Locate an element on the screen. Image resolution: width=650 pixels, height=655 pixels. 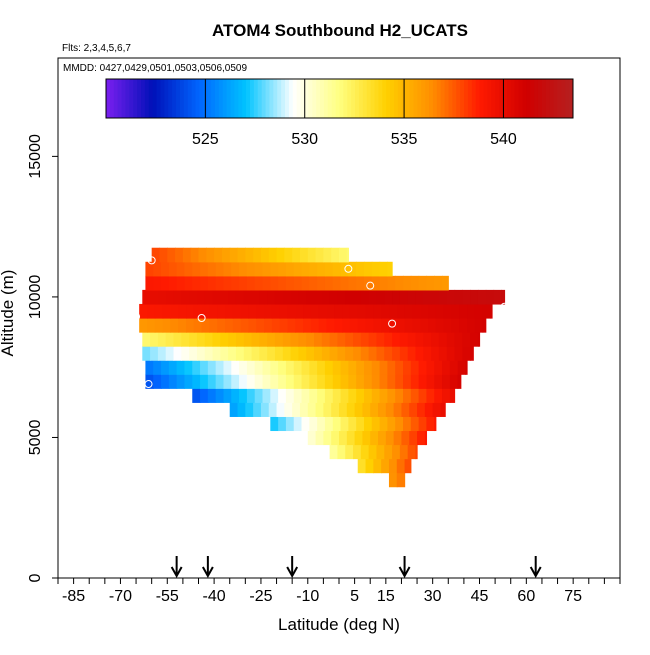
colorbar-tick-label: 540 is located at coordinates (503, 139).